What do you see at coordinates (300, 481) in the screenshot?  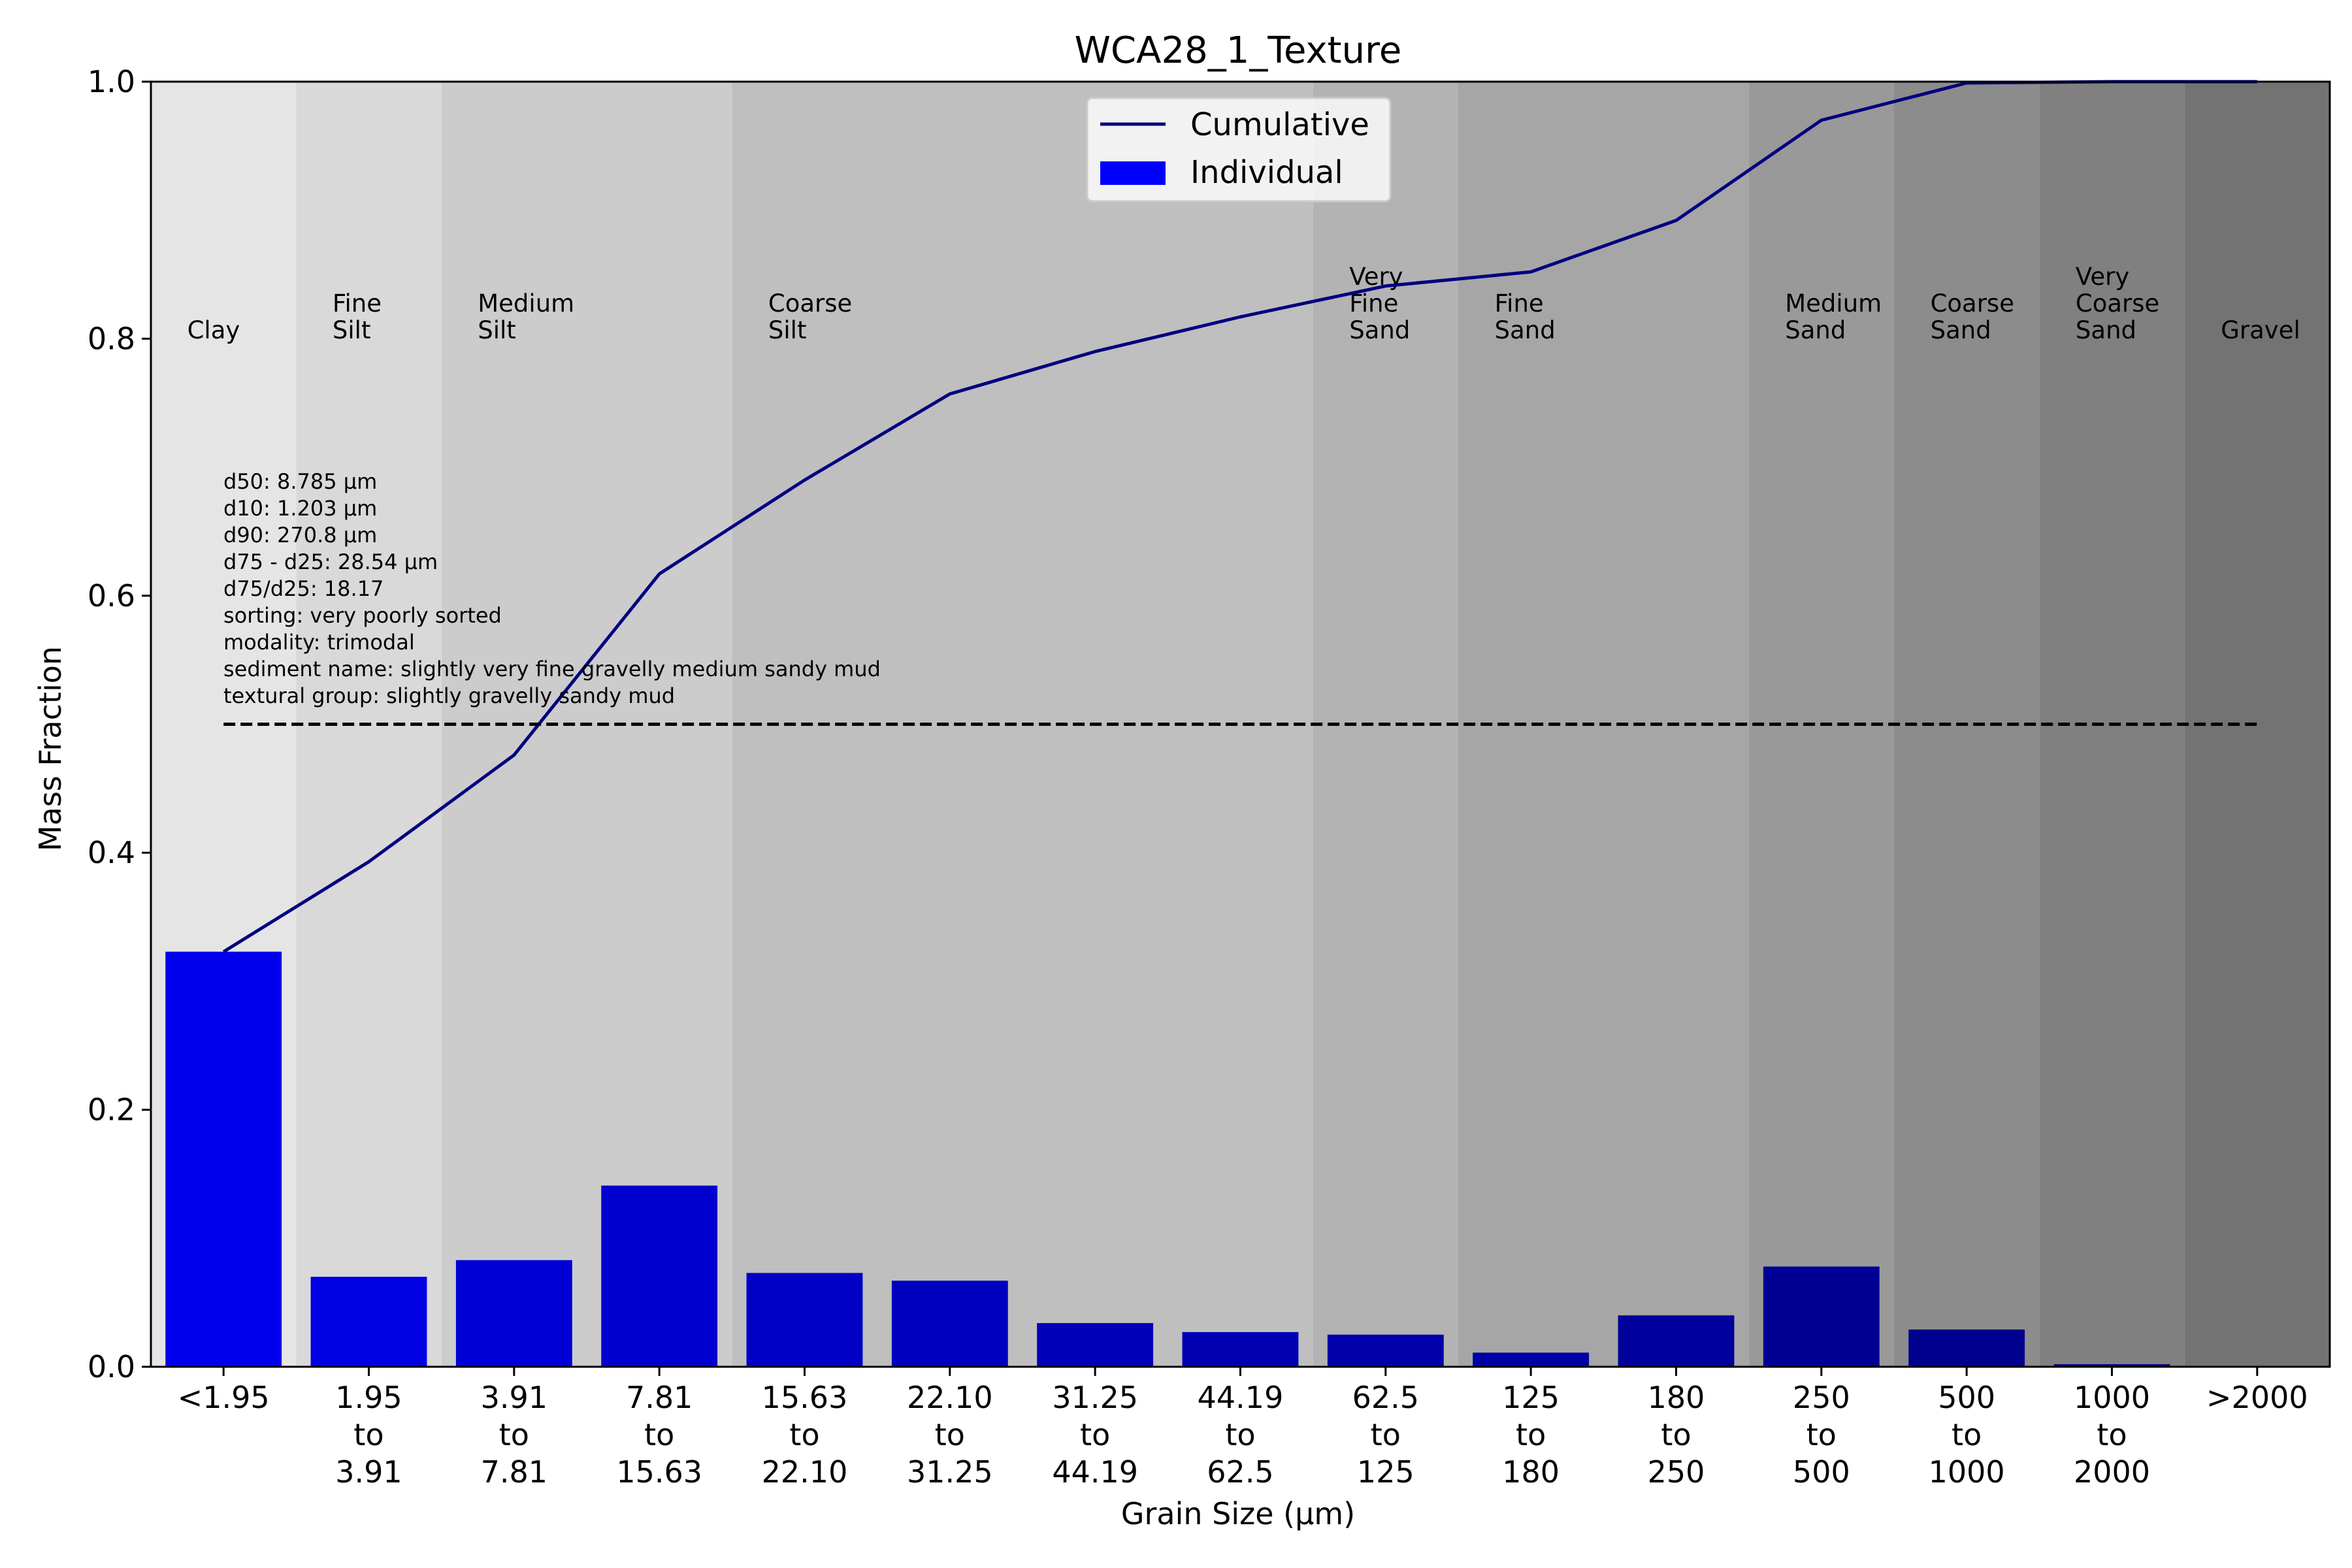 I see `stats-line: d50: 8.785 μm` at bounding box center [300, 481].